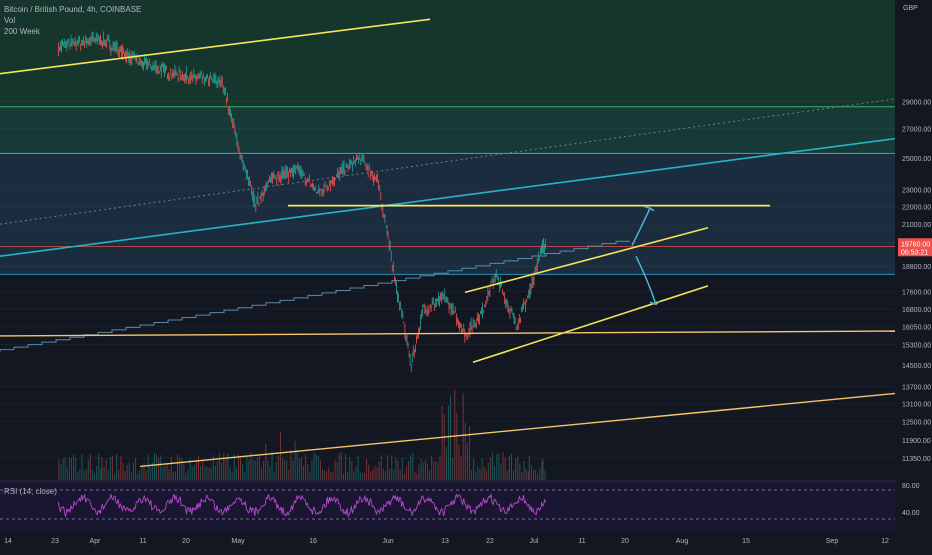 The image size is (932, 555). What do you see at coordinates (915, 247) in the screenshot?
I see `price-tag` at bounding box center [915, 247].